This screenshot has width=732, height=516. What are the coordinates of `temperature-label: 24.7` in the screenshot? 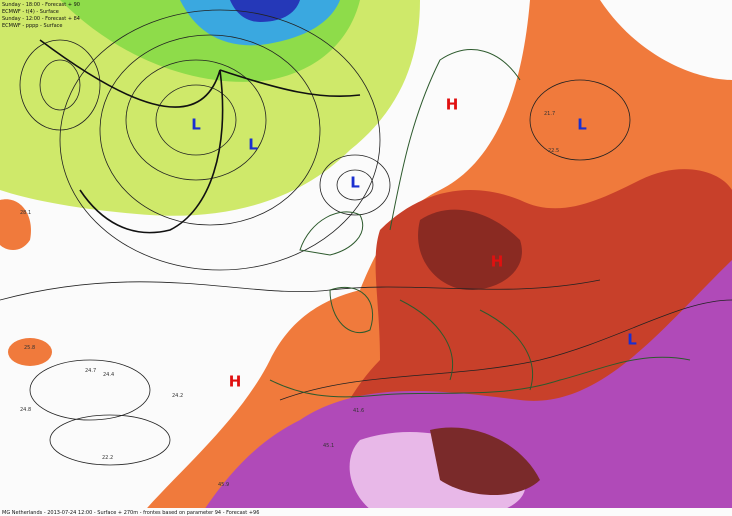 It's located at (90, 371).